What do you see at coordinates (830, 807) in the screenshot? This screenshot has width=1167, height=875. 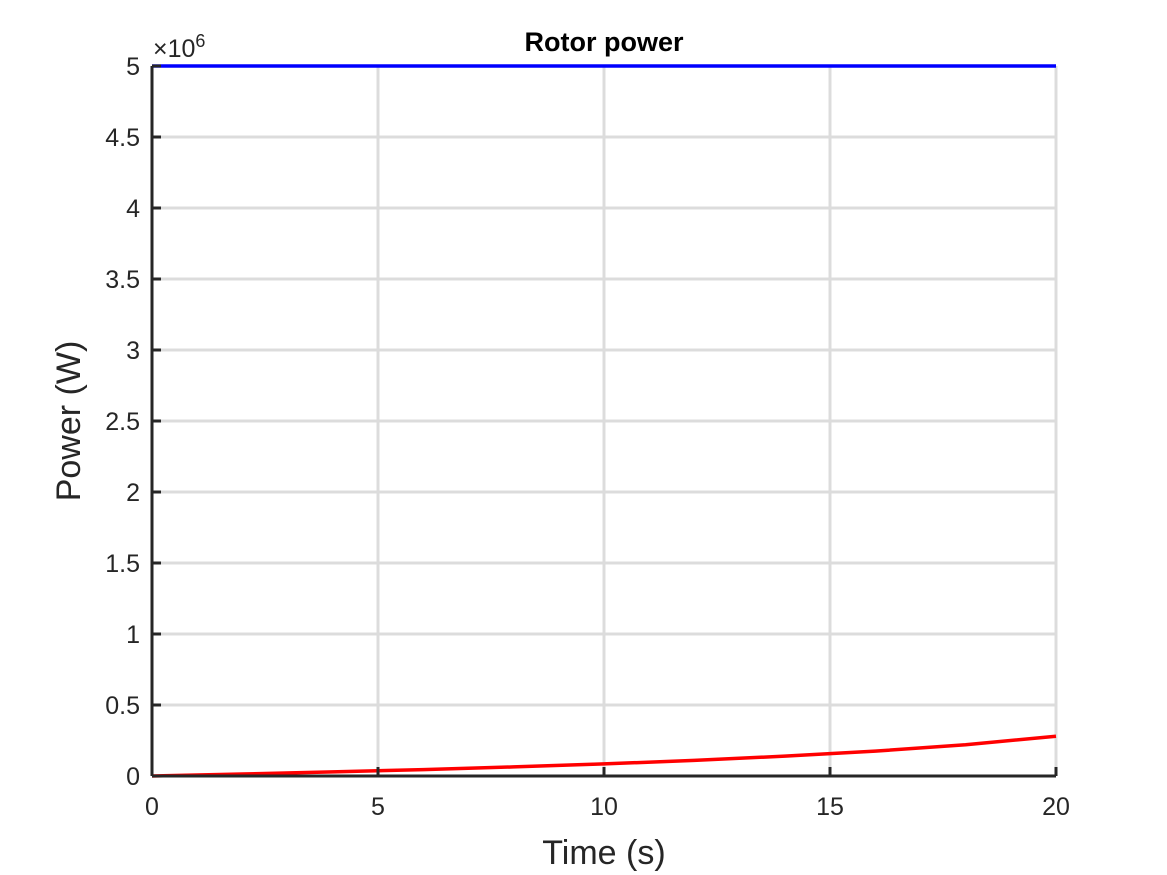 I see `x-tick-label-3: 15` at bounding box center [830, 807].